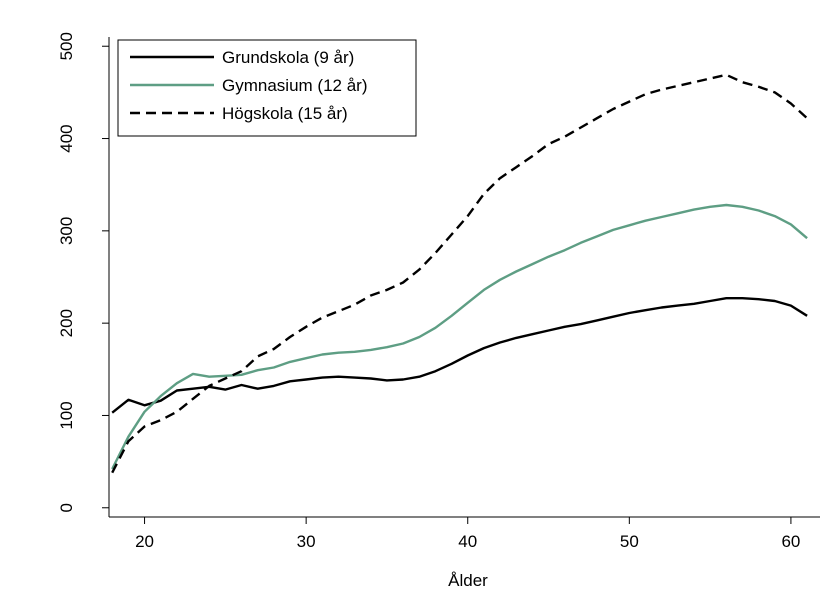 The height and width of the screenshot is (608, 831). I want to click on x-tick-label: 50, so click(629, 541).